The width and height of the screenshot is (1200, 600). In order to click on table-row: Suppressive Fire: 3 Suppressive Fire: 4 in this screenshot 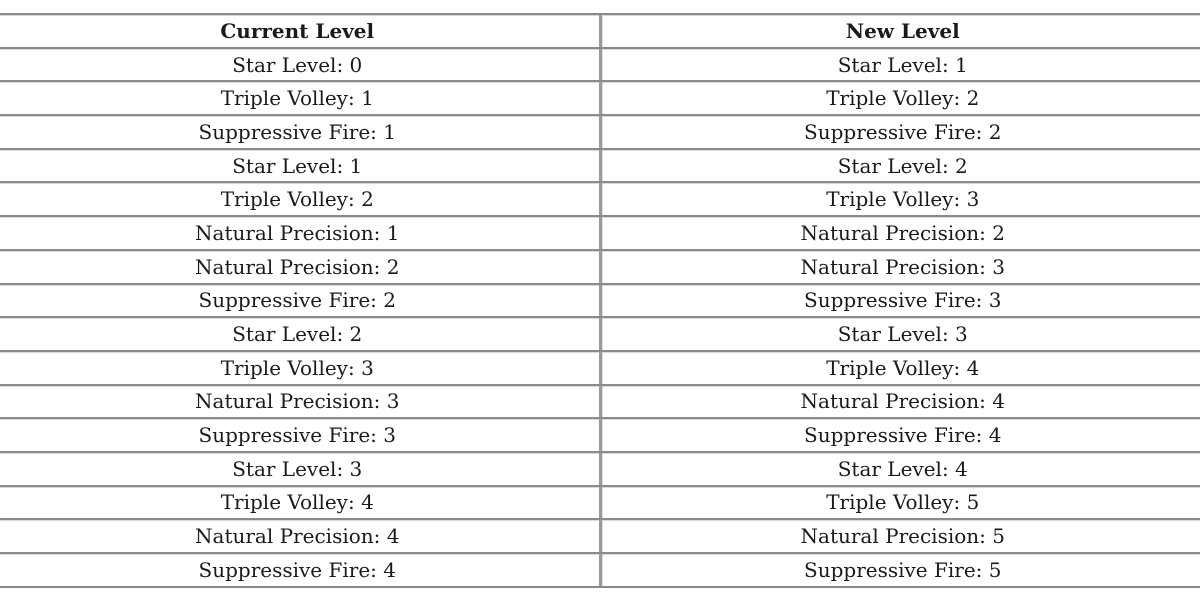, I will do `click(600, 434)`.